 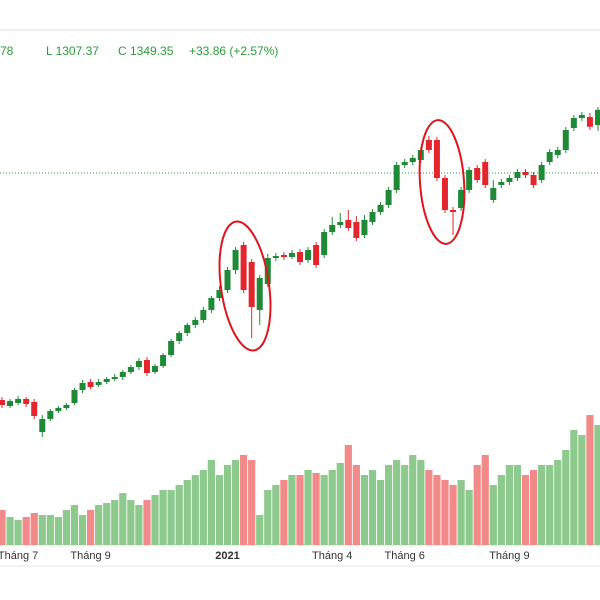 I want to click on legend-item: C 1349.35, so click(x=146, y=51).